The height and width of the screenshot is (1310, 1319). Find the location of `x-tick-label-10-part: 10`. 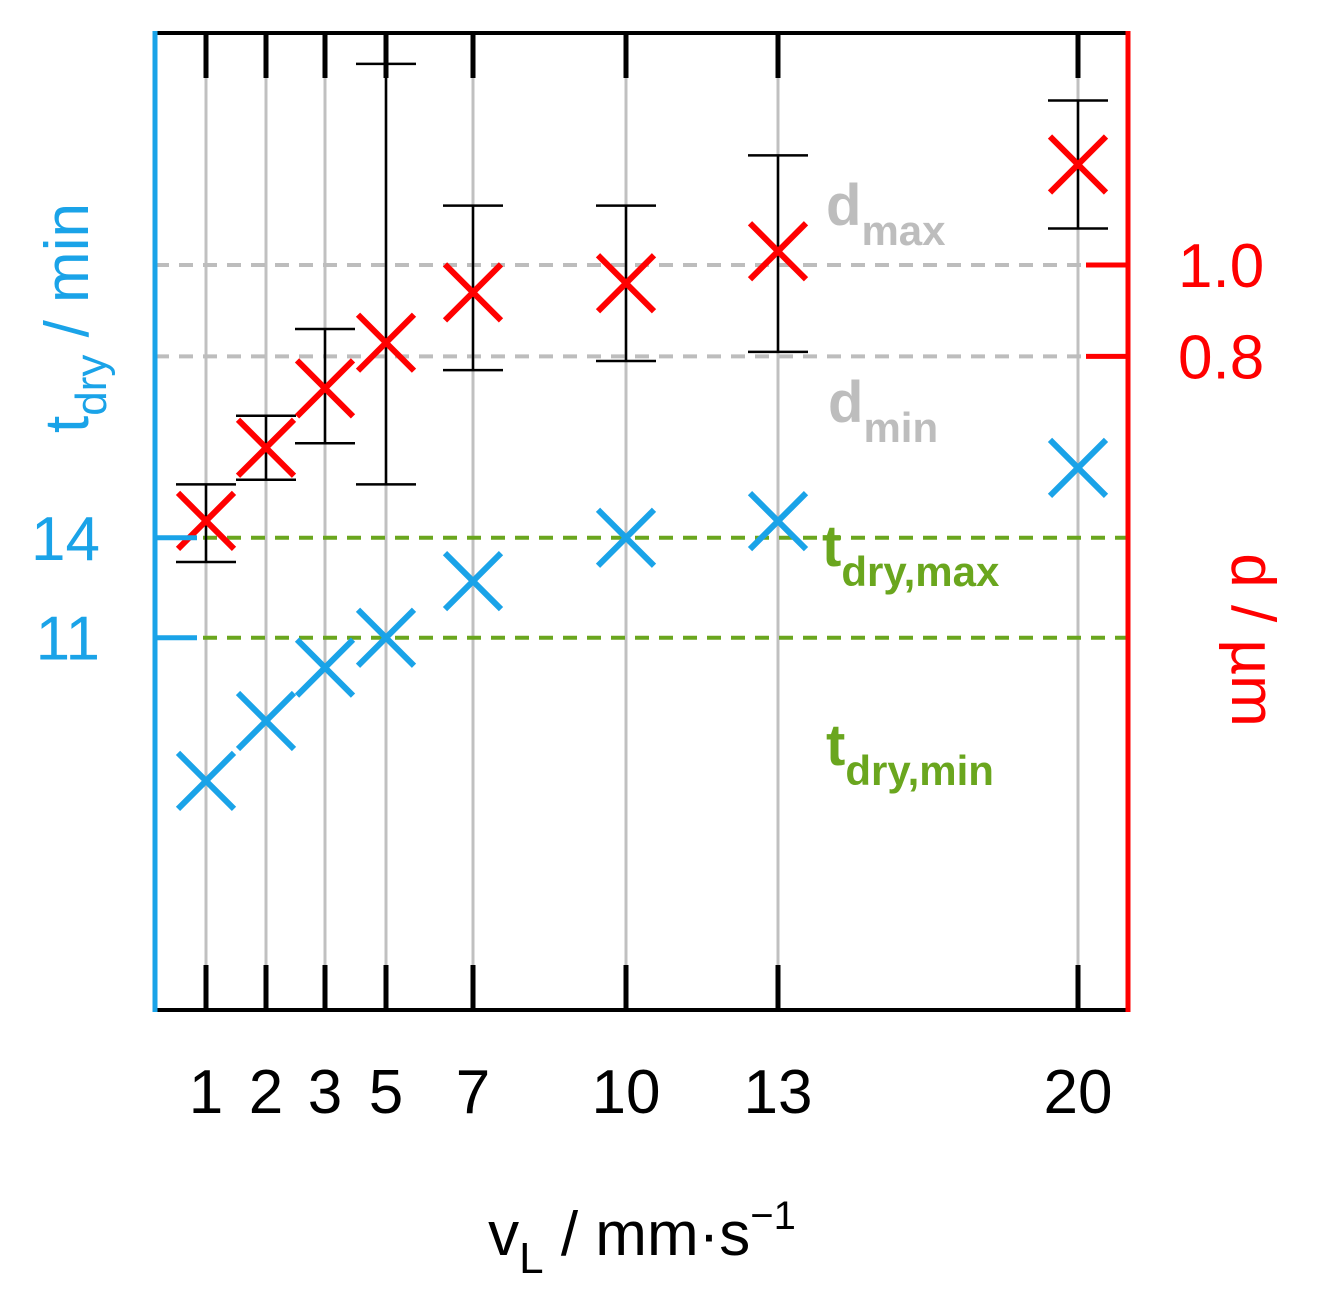

x-tick-label-10-part: 10 is located at coordinates (626, 1092).